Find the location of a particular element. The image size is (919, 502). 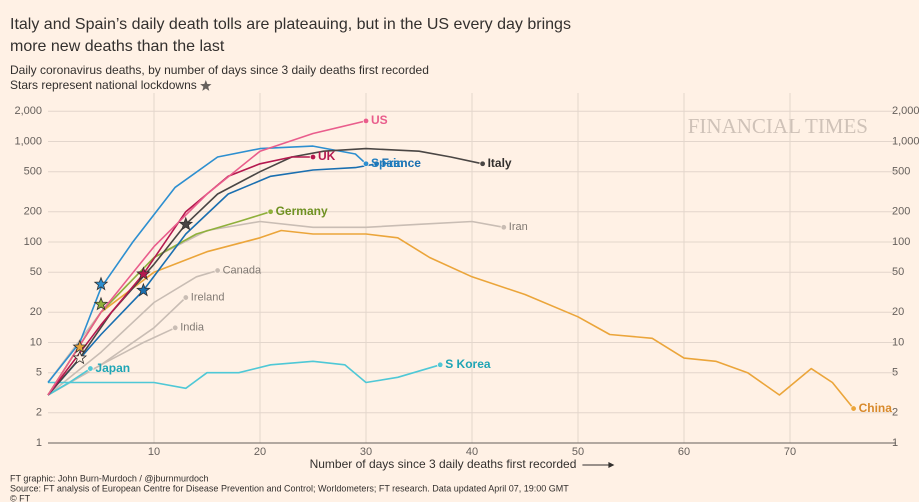

series-label: France is located at coordinates (402, 163).